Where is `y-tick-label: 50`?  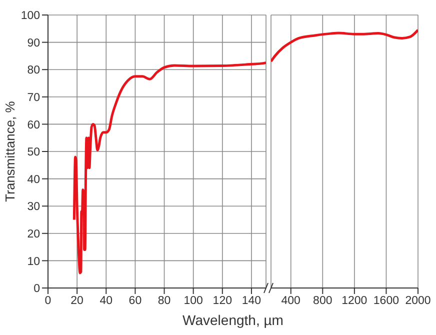 y-tick-label: 50 is located at coordinates (33, 152).